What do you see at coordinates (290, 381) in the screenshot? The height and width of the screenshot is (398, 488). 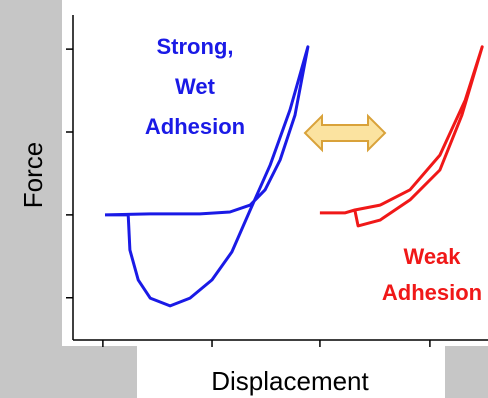 I see `x-axis-label: Displacement` at bounding box center [290, 381].